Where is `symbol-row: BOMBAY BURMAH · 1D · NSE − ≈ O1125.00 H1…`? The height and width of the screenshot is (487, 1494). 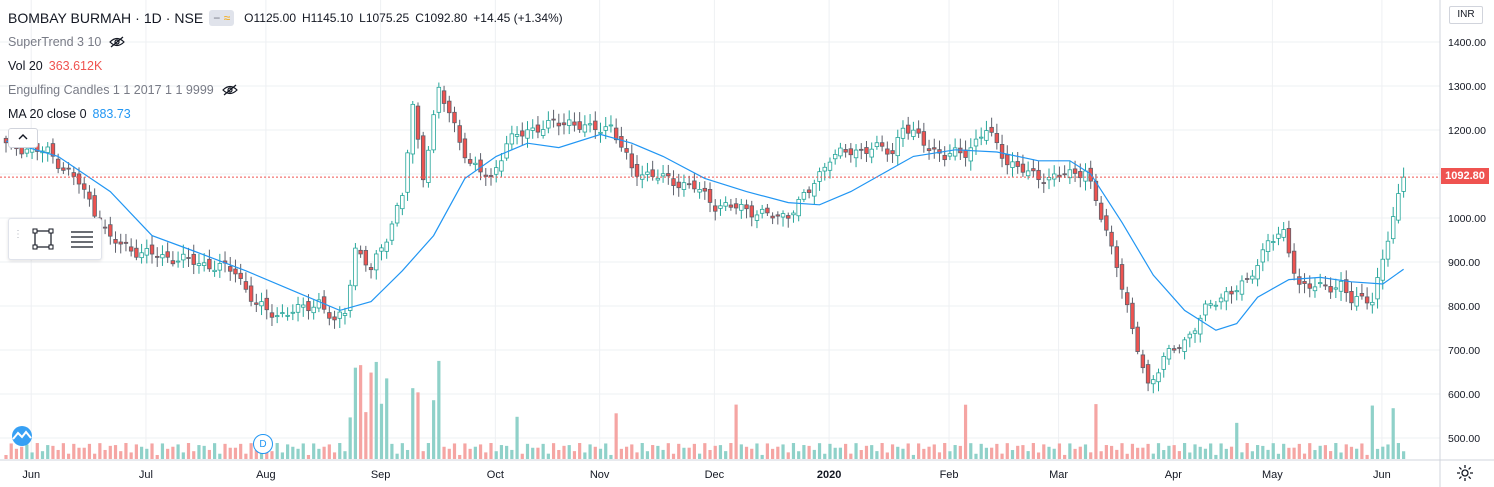 symbol-row: BOMBAY BURMAH · 1D · NSE − ≈ O1125.00 H1… is located at coordinates (285, 18).